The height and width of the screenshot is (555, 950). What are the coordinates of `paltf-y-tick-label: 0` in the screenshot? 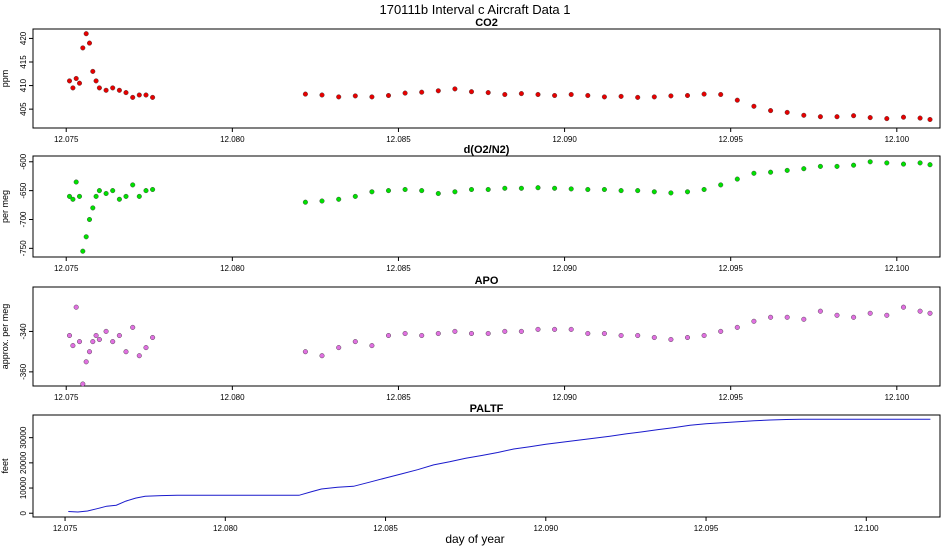 It's located at (23, 512).